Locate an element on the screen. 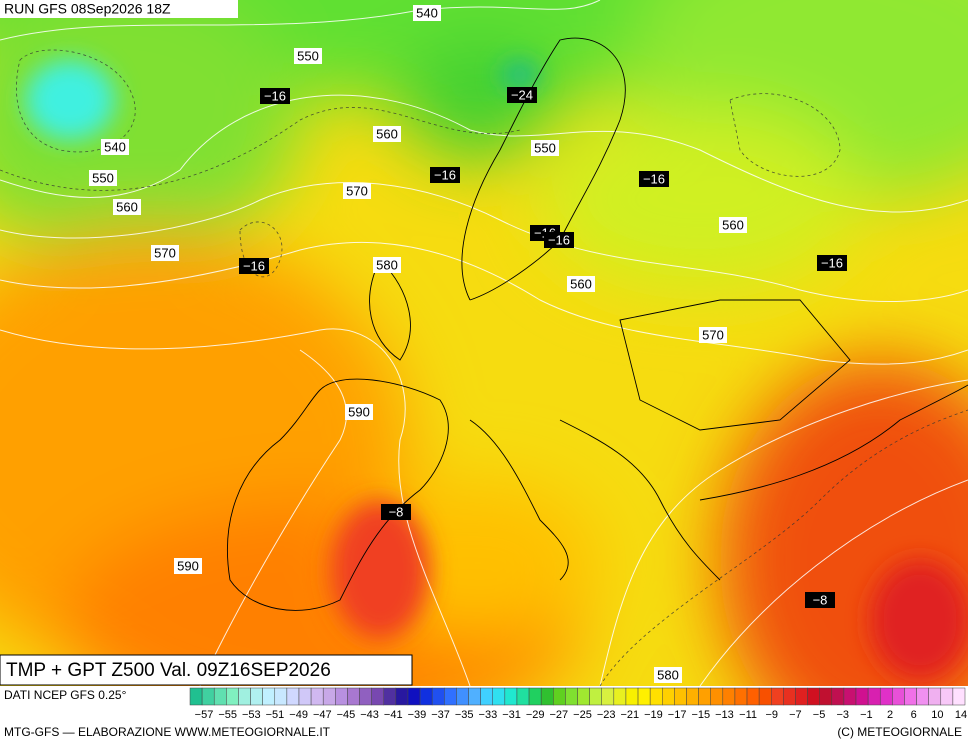 The width and height of the screenshot is (968, 745). legend-label: −3 is located at coordinates (842, 715).